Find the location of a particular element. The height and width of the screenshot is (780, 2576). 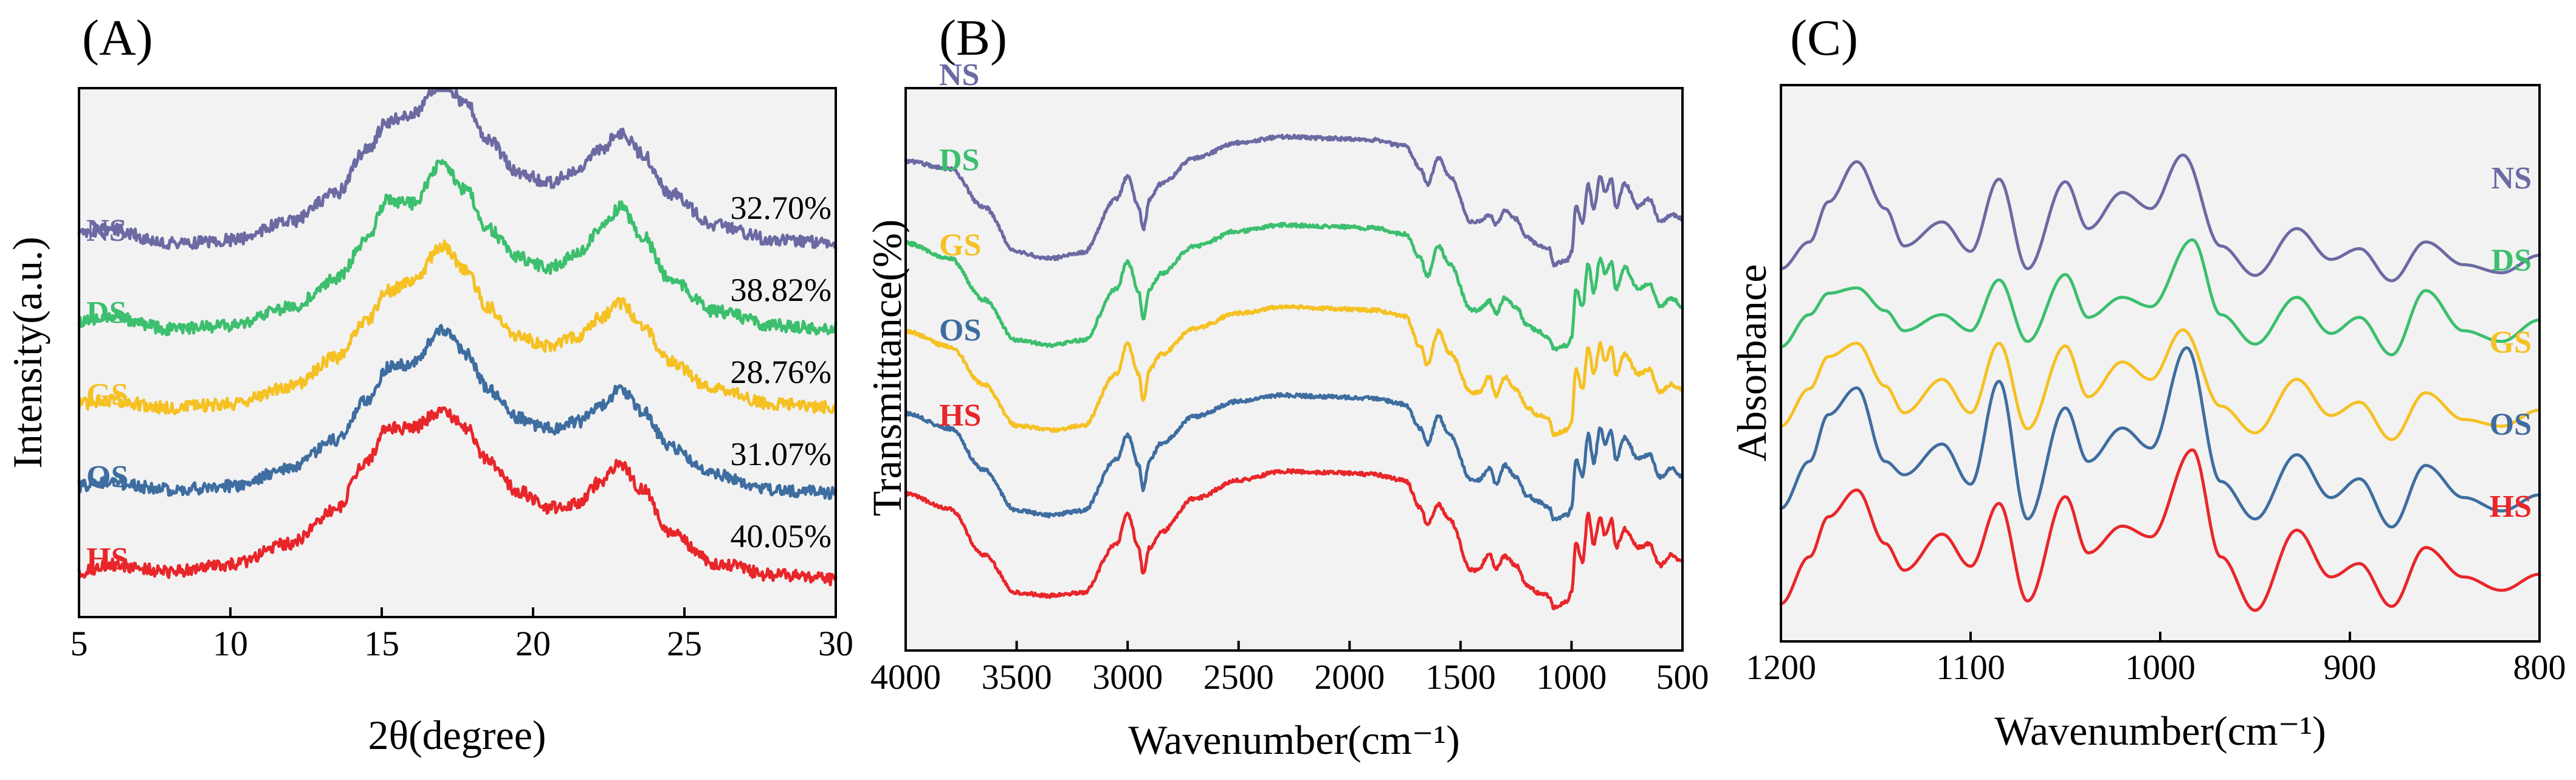

panel-b-ylabel: Transmittance(%) is located at coordinates (887, 367).